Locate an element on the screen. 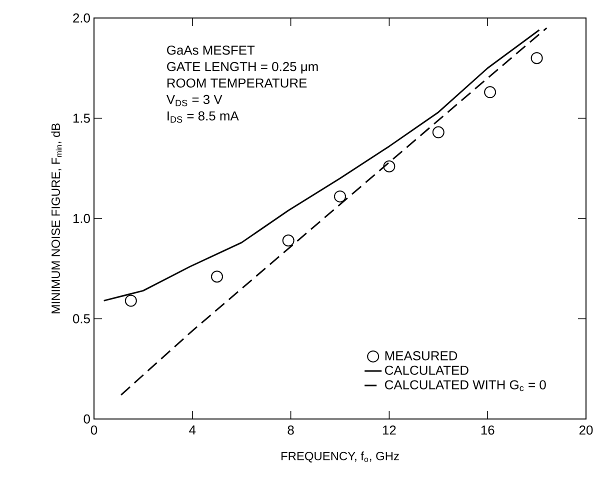  annotation: I$_{DS}$ = 8.5 mA is located at coordinates (203, 117).